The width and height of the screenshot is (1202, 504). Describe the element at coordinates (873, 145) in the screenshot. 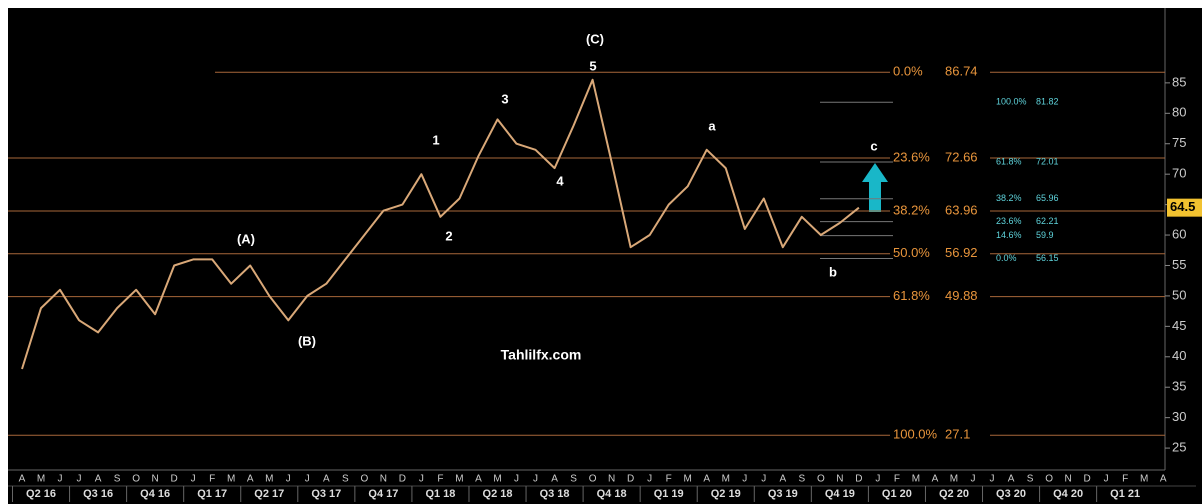

I see `wave-label: c` at that location.